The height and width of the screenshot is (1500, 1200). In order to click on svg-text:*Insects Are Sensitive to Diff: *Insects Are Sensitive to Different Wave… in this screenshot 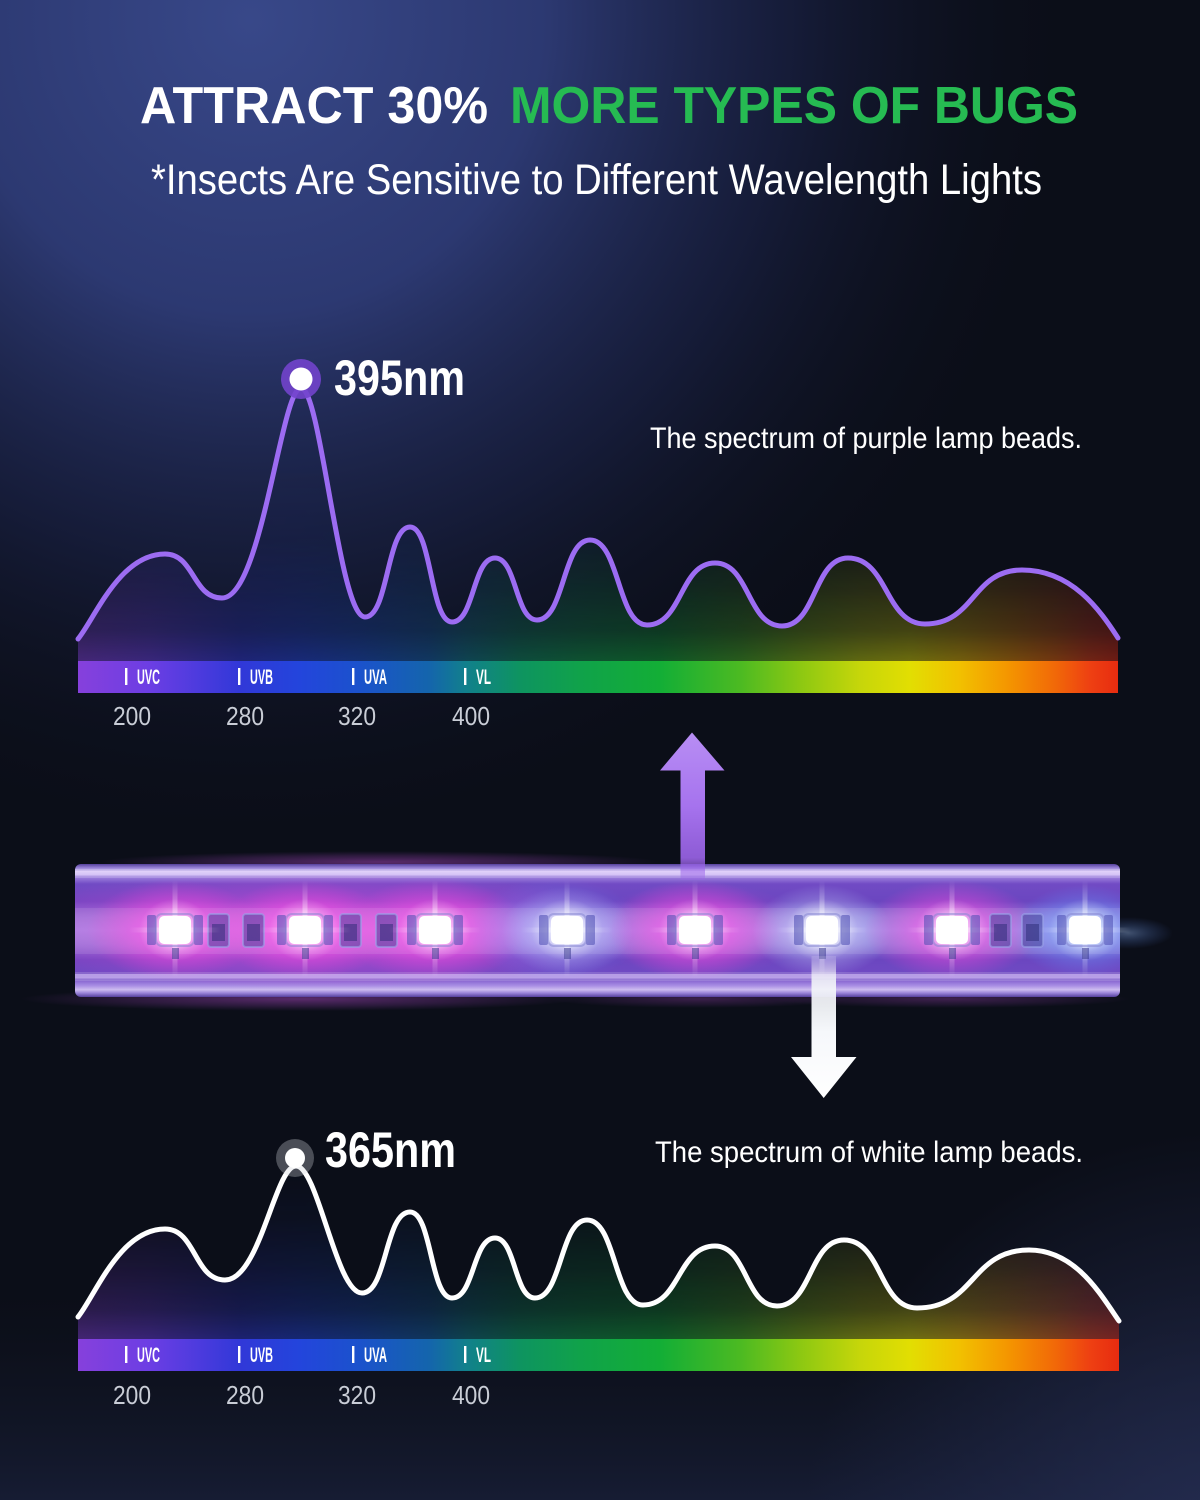, I will do `click(596, 180)`.